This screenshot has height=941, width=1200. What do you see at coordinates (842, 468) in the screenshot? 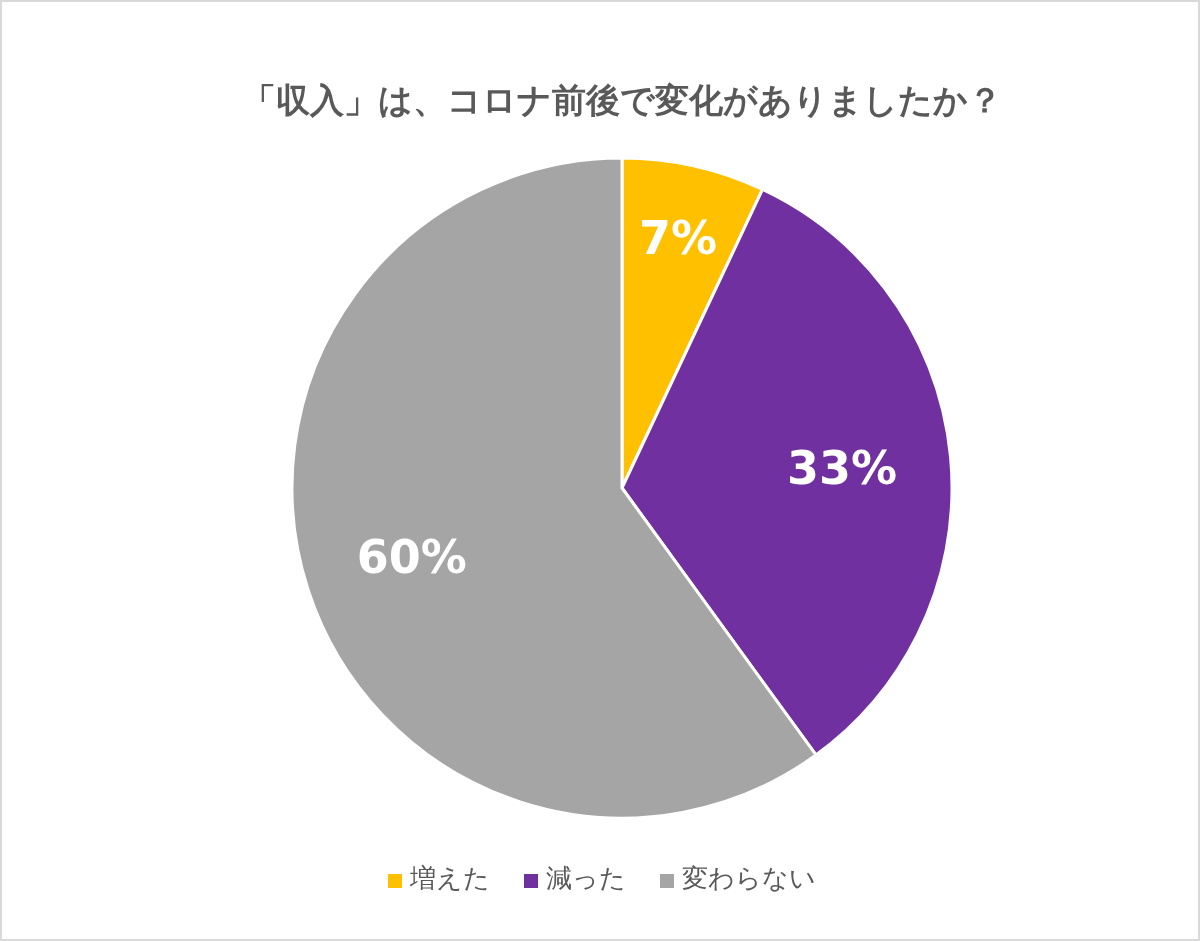
I see `data-label: 33%` at bounding box center [842, 468].